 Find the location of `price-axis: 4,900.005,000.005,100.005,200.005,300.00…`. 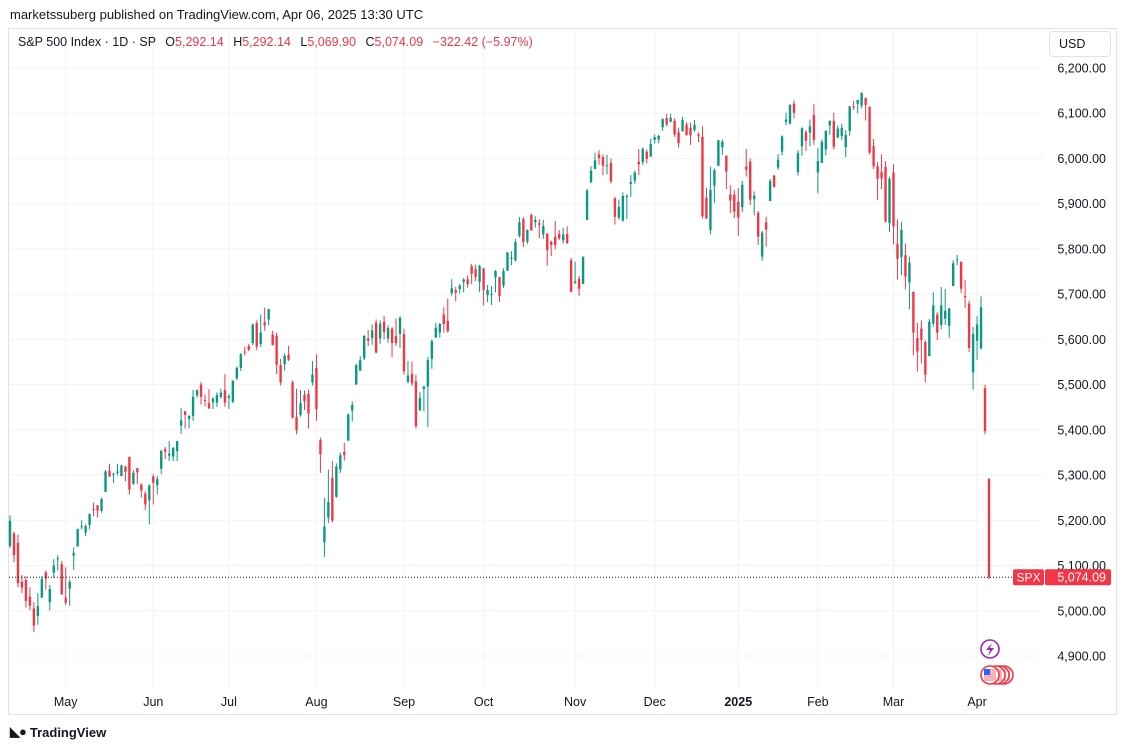

price-axis: 4,900.005,000.005,100.005,200.005,300.00… is located at coordinates (1081, 363).